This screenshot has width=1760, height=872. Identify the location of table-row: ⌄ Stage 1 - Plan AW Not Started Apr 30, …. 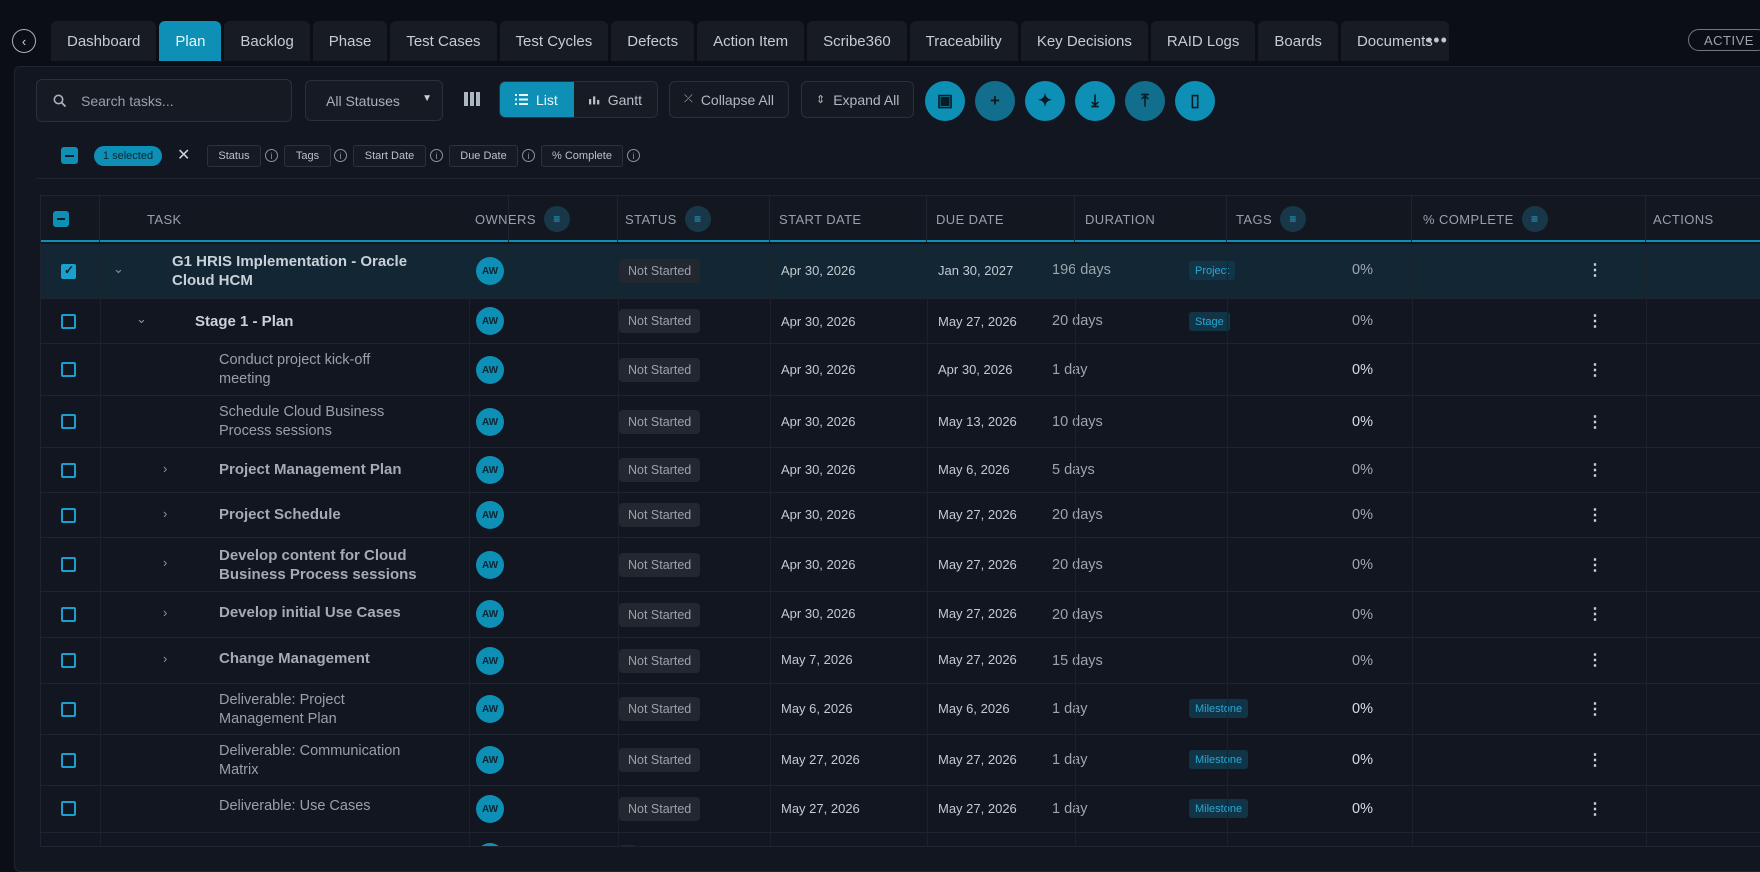
(900, 321).